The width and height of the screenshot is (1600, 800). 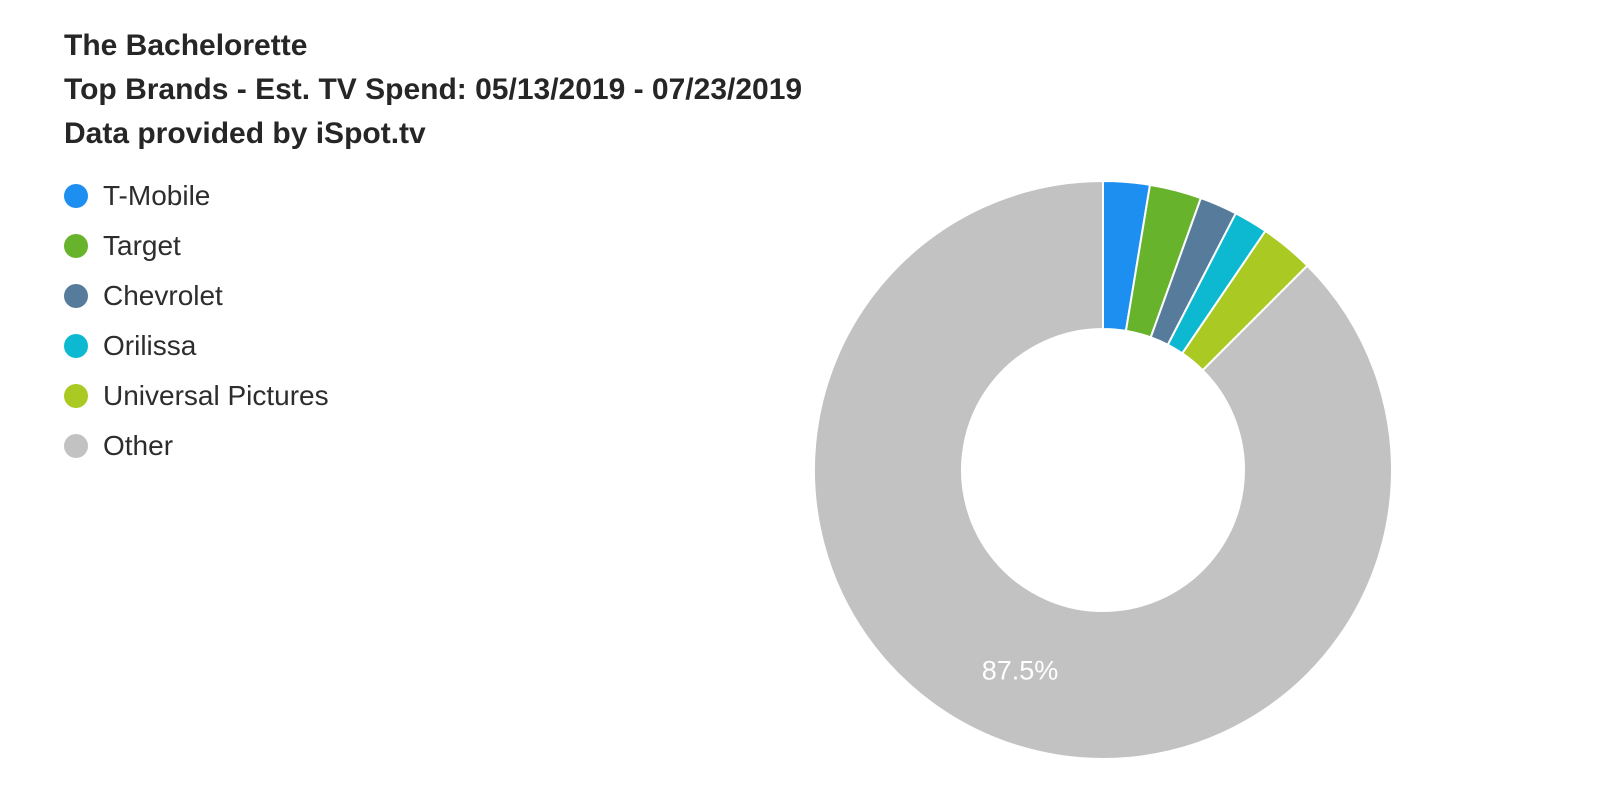 What do you see at coordinates (1020, 671) in the screenshot?
I see `slice-percentage-label: 87.5%` at bounding box center [1020, 671].